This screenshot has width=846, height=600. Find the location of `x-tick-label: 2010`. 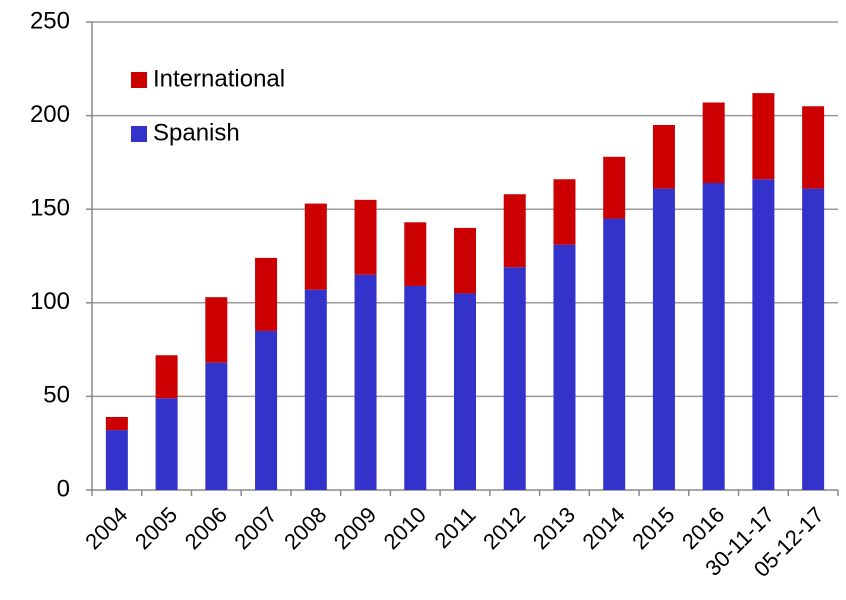

x-tick-label: 2010 is located at coordinates (405, 528).